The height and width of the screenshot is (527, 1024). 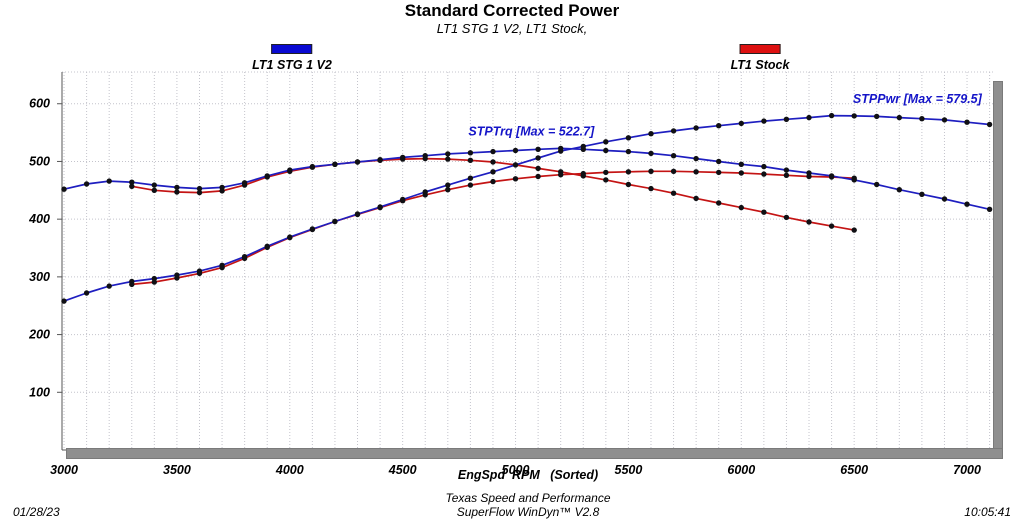 What do you see at coordinates (289, 470) in the screenshot?
I see `x-tick-label: 4000` at bounding box center [289, 470].